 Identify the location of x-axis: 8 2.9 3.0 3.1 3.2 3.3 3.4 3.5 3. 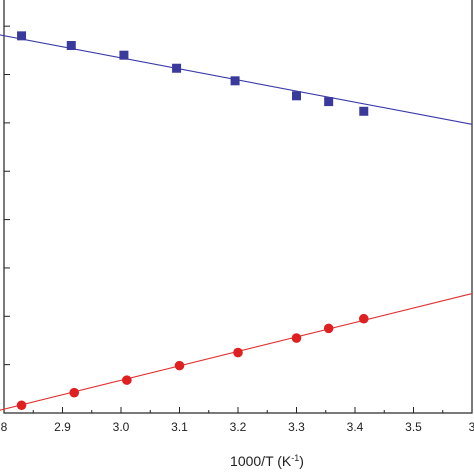
(237, 420).